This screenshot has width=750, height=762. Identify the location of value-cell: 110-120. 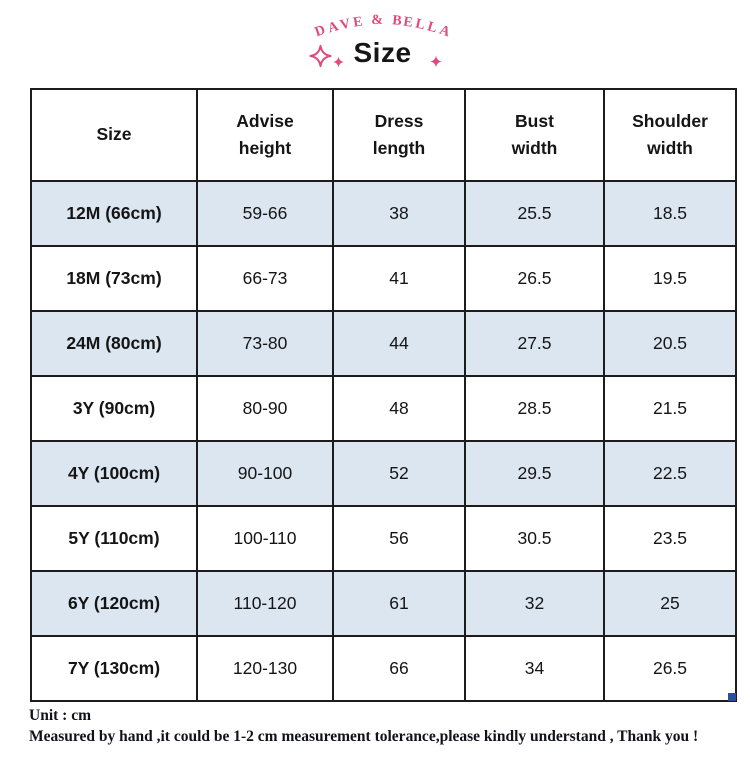
(265, 603).